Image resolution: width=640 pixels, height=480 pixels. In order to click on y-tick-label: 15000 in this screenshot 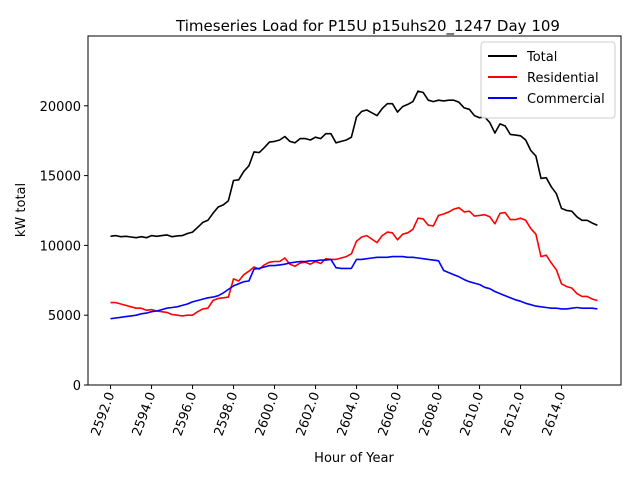, I will do `click(60, 177)`.